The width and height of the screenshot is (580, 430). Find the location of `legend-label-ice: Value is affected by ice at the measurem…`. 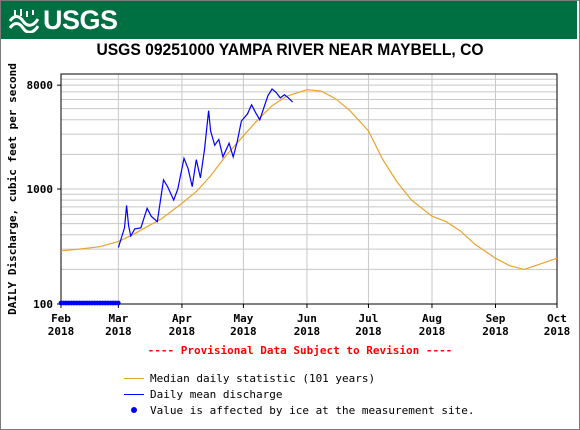

legend-label-ice: Value is affected by ice at the measurem… is located at coordinates (312, 410).